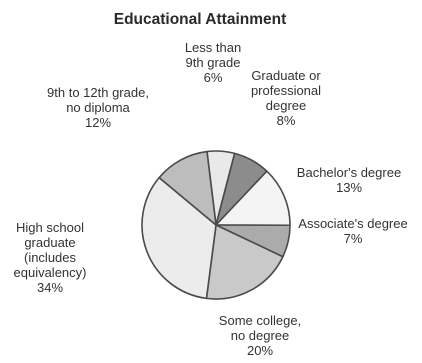 This screenshot has height=363, width=422. I want to click on slice-label-line: Some college,, so click(260, 320).